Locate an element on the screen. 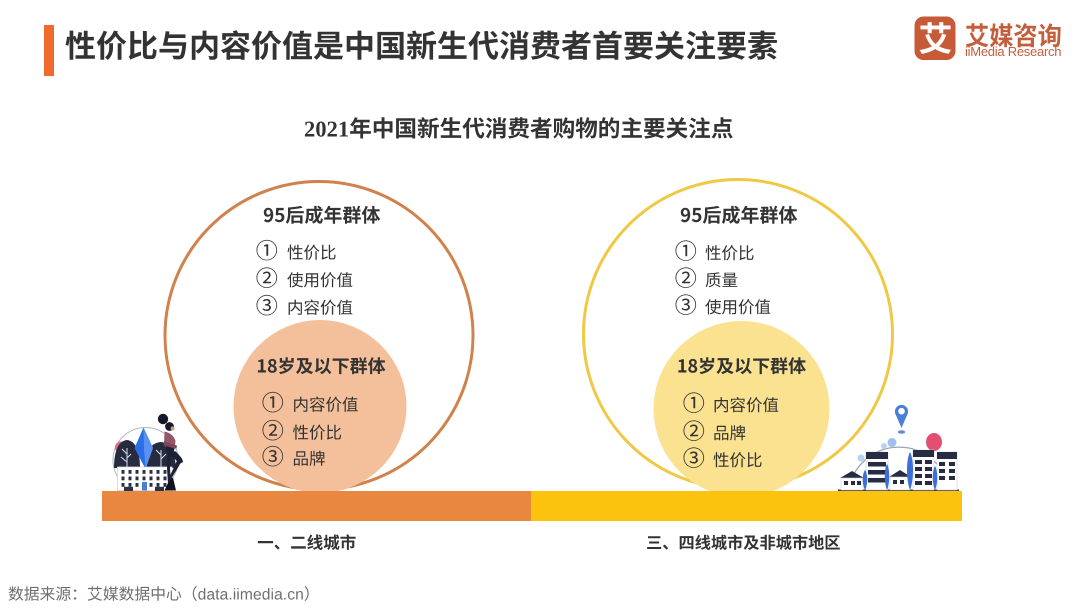 This screenshot has height=608, width=1080. svg-text: iiMedia Research is located at coordinates (1013, 51).